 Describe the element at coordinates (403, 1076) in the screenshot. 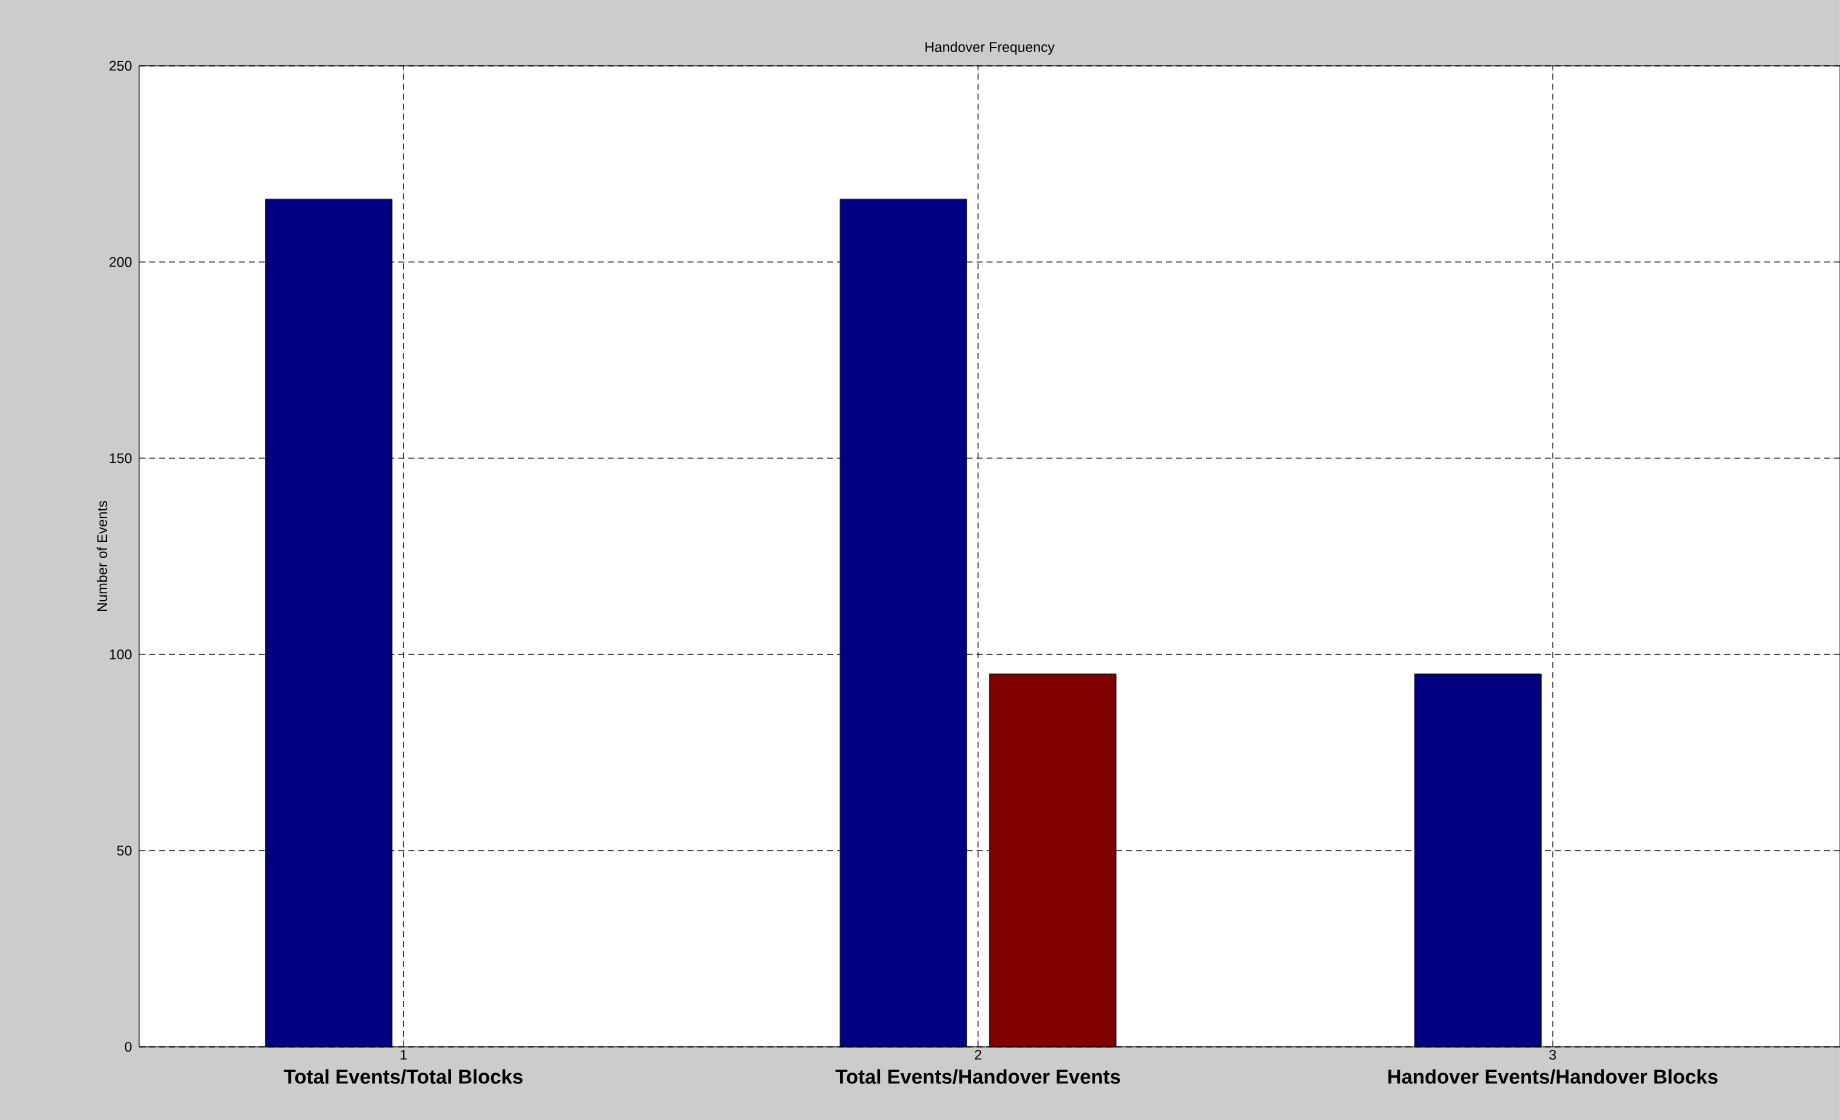

I see `text: Total Events/Total Blocks` at that location.